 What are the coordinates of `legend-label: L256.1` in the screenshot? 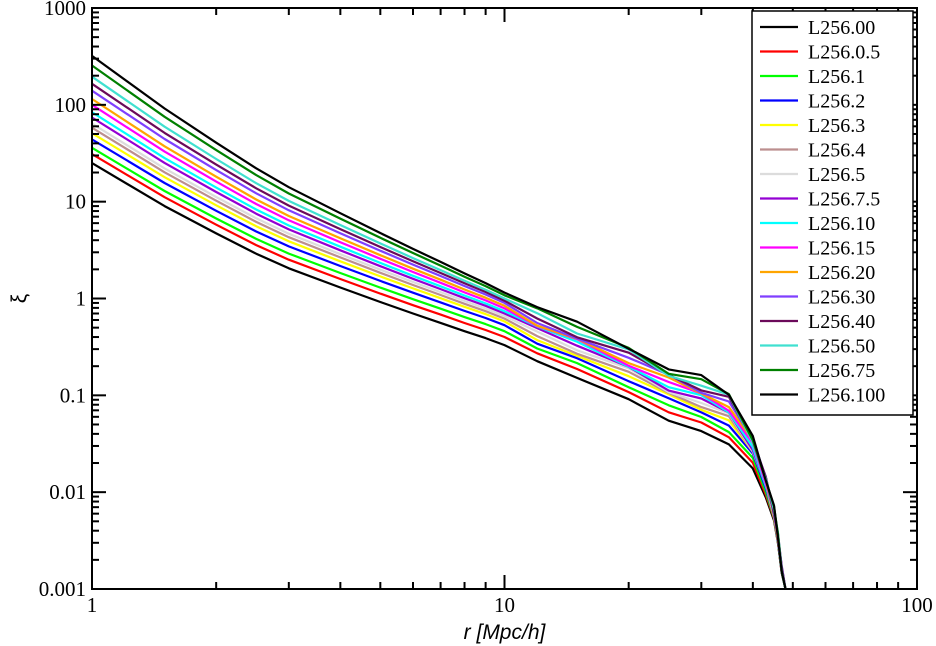 It's located at (836, 77).